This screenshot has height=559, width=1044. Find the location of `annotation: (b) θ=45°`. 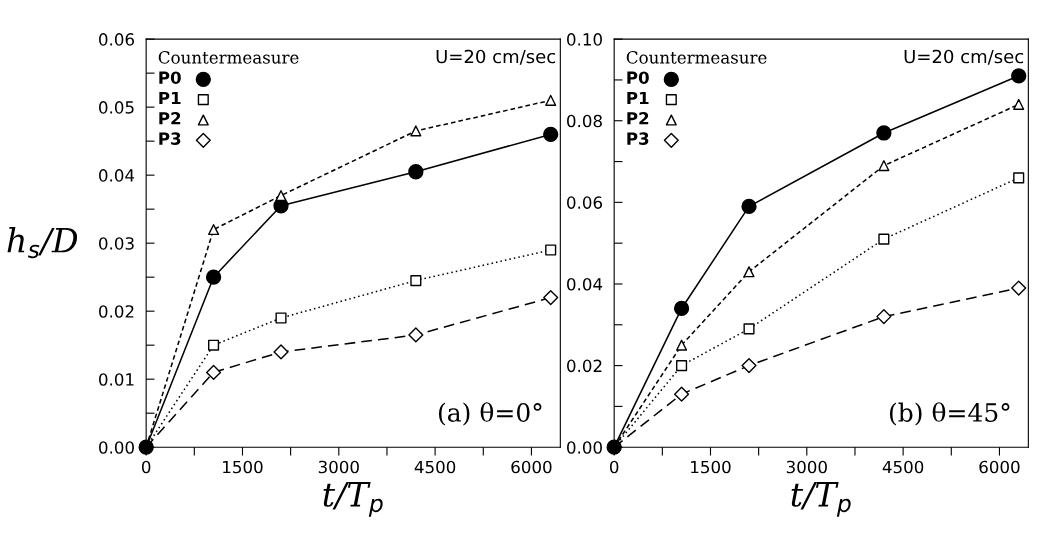

annotation: (b) θ=45° is located at coordinates (949, 414).